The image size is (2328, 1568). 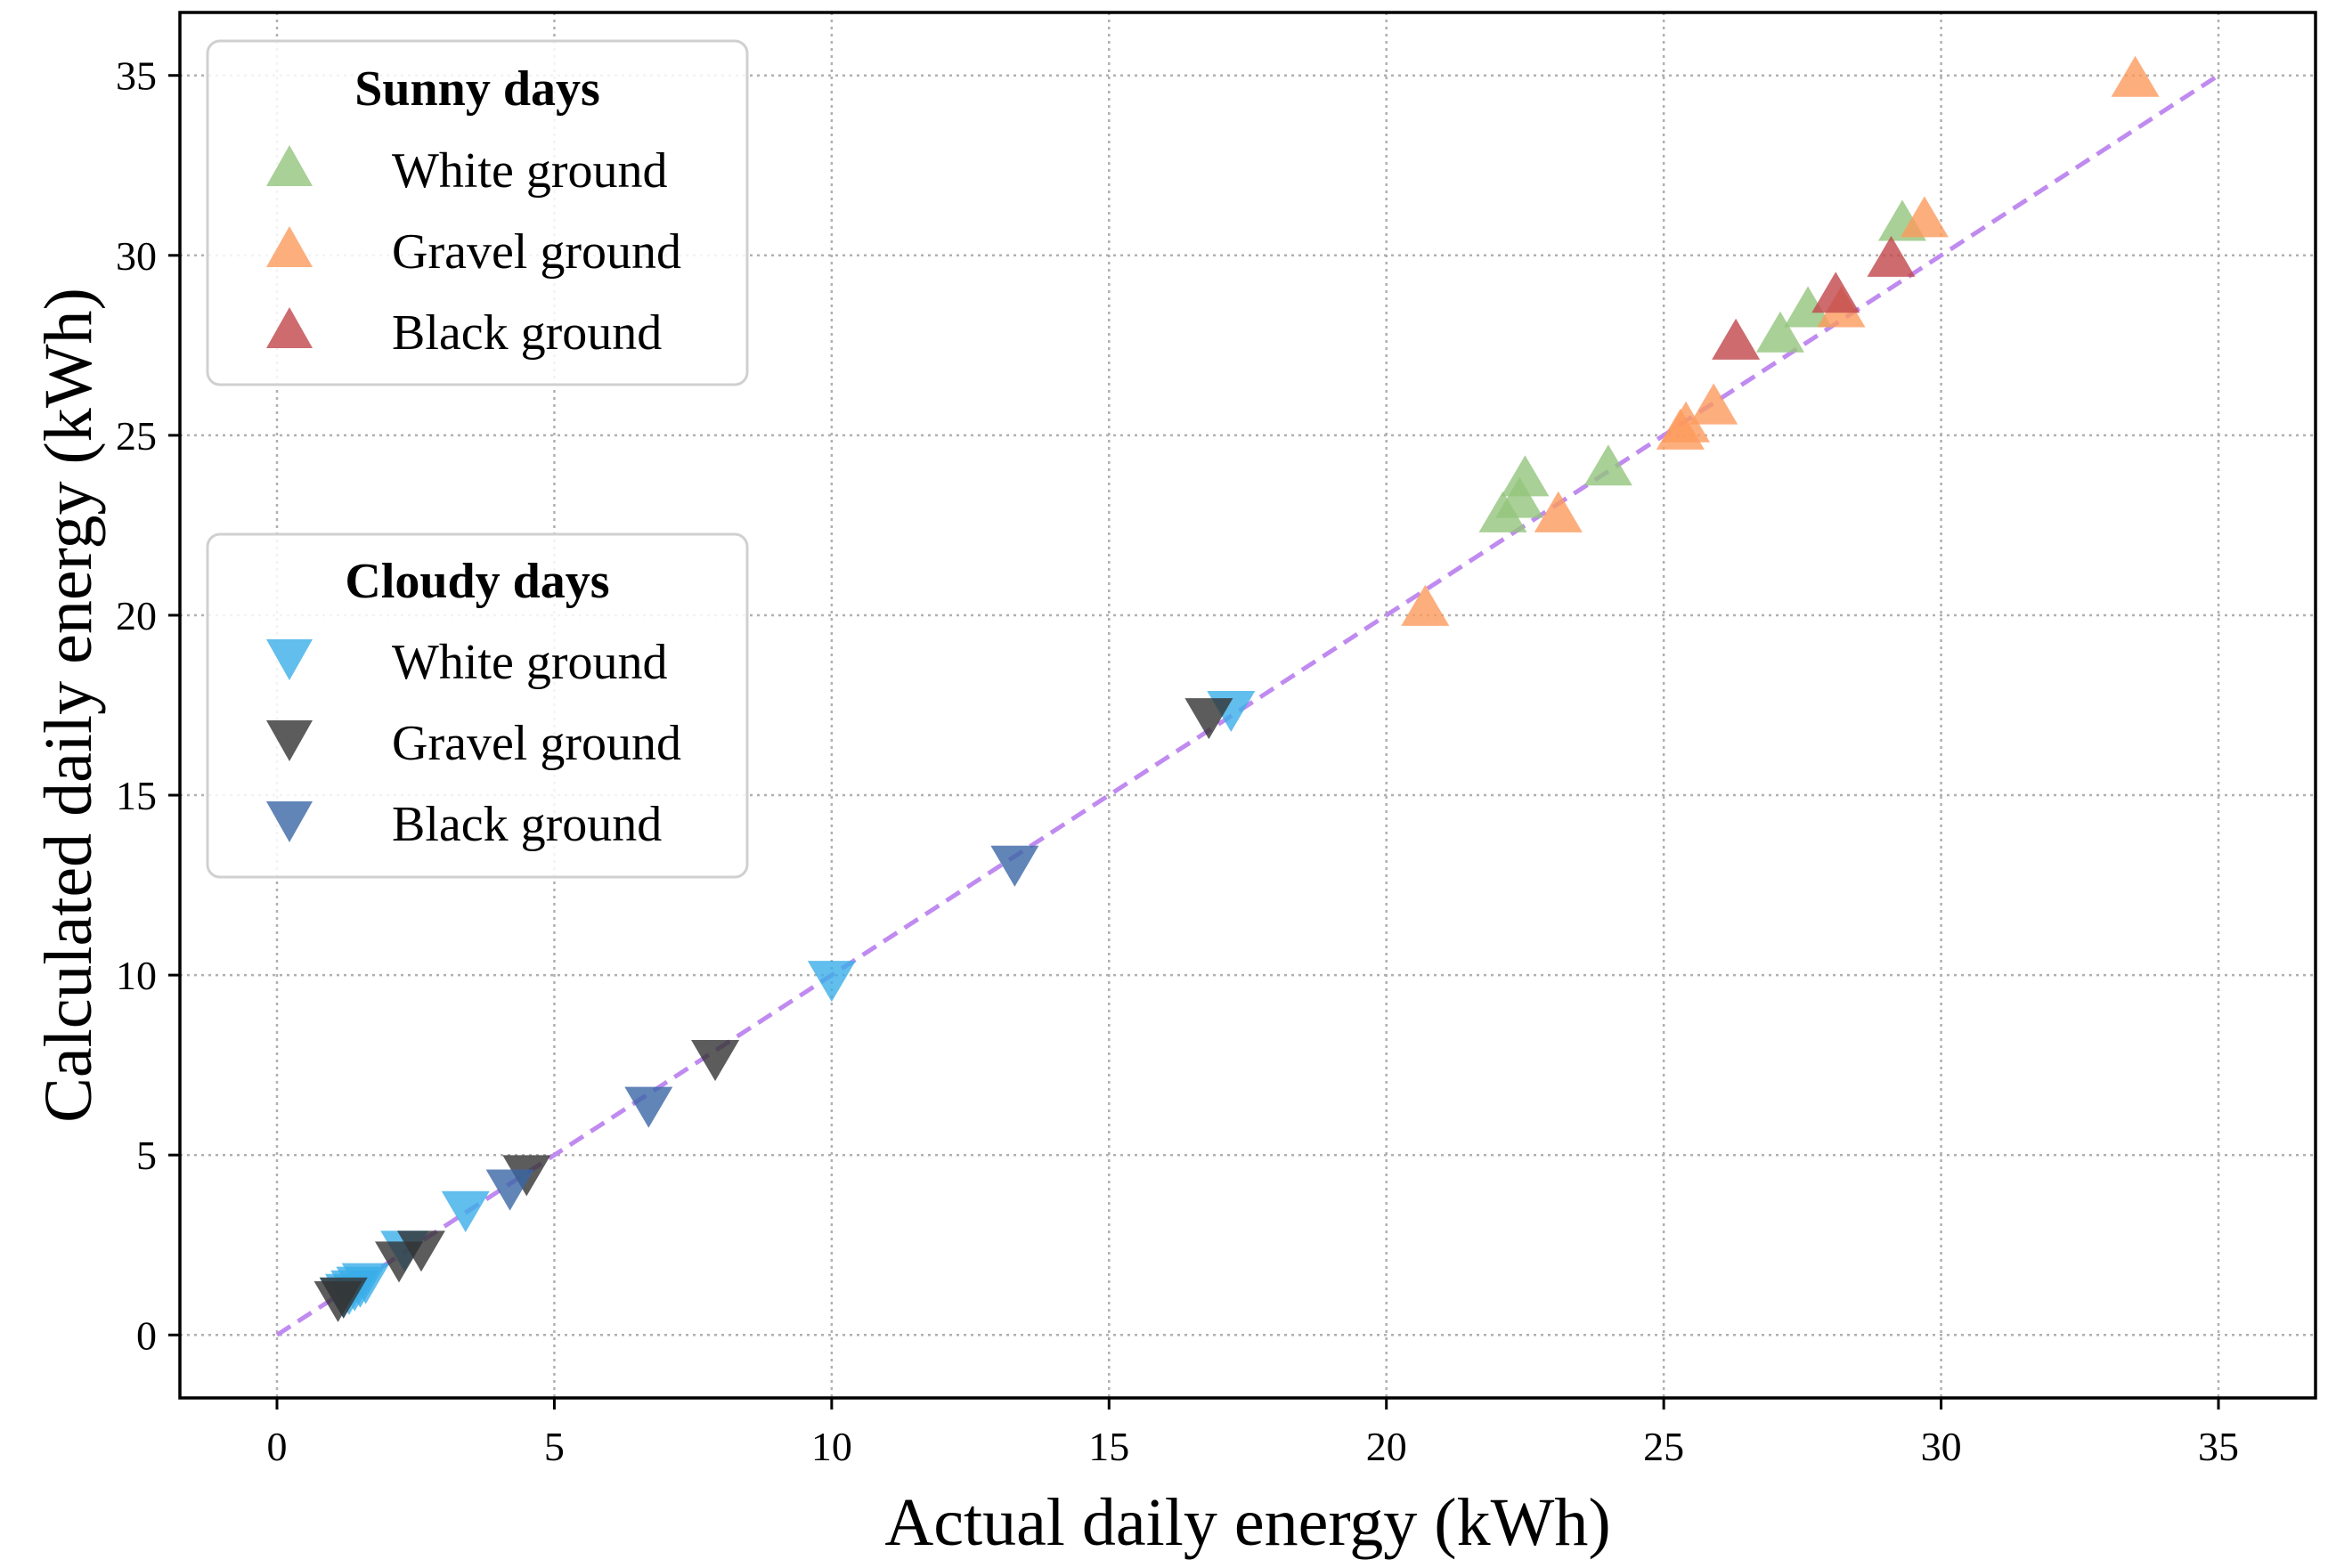 What do you see at coordinates (527, 333) in the screenshot?
I see `legend-label-sunny-black: Black ground` at bounding box center [527, 333].